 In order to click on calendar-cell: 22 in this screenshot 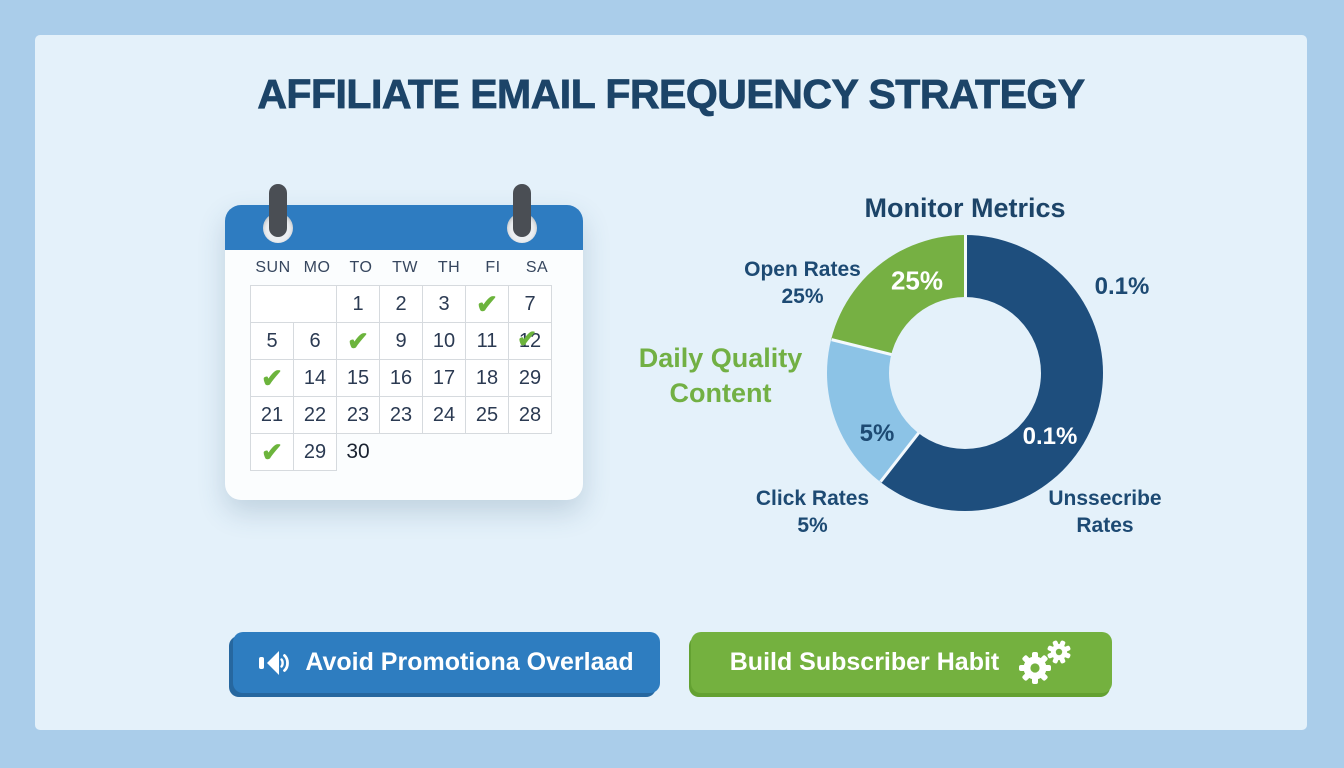, I will do `click(315, 415)`.